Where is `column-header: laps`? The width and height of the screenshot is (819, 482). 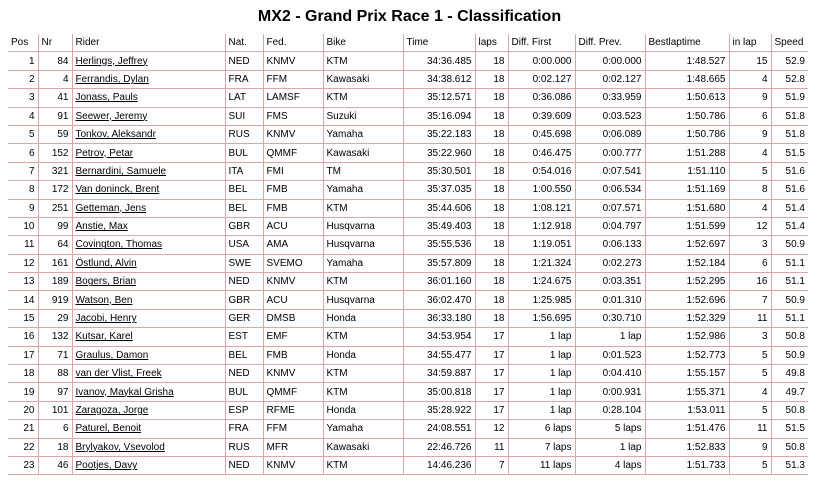 column-header: laps is located at coordinates (492, 43).